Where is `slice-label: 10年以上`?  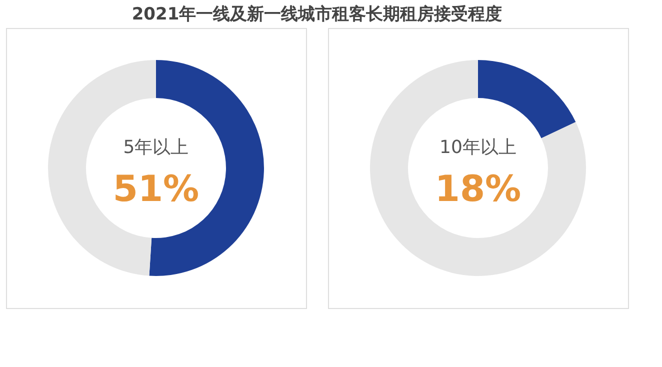 slice-label: 10年以上 is located at coordinates (478, 147).